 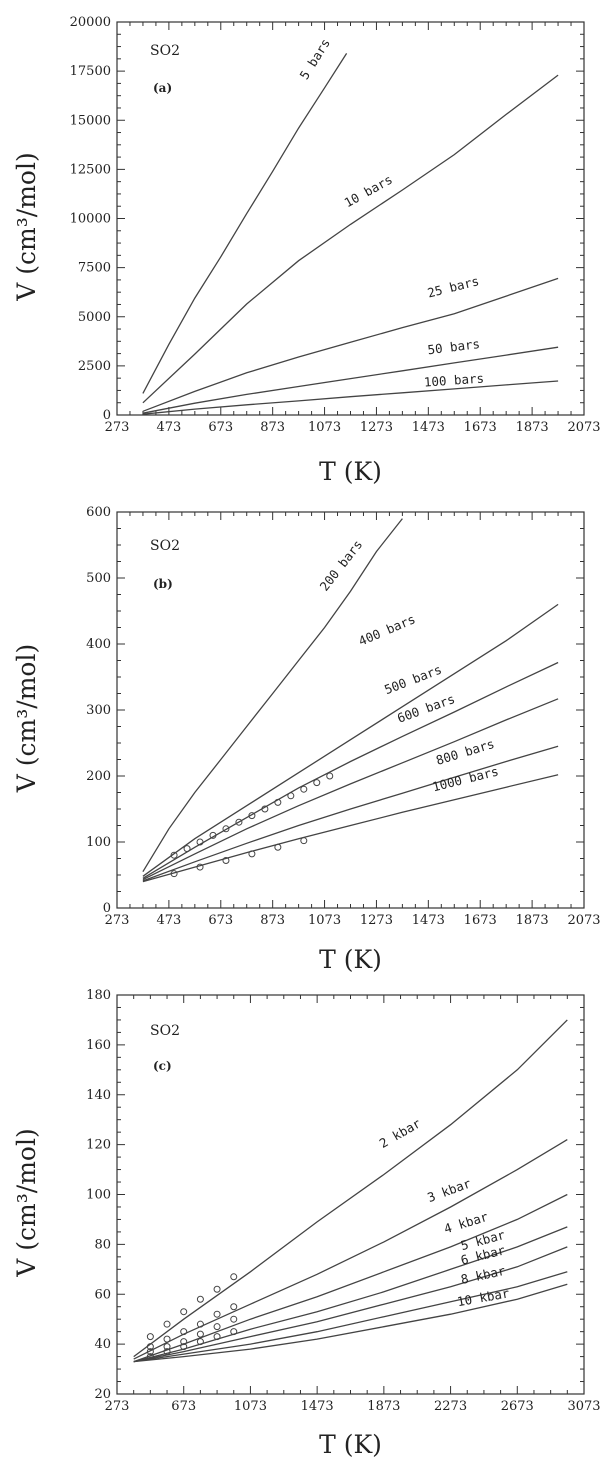 I want to click on series-label: 10 kbar, so click(x=483, y=1297).